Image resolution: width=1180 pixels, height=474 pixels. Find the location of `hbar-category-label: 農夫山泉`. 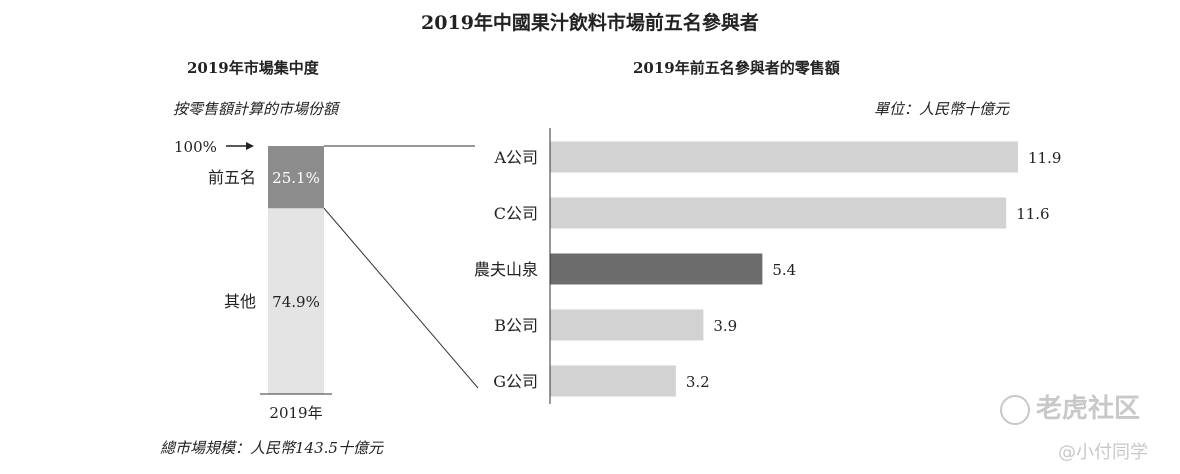

hbar-category-label: 農夫山泉 is located at coordinates (506, 269).